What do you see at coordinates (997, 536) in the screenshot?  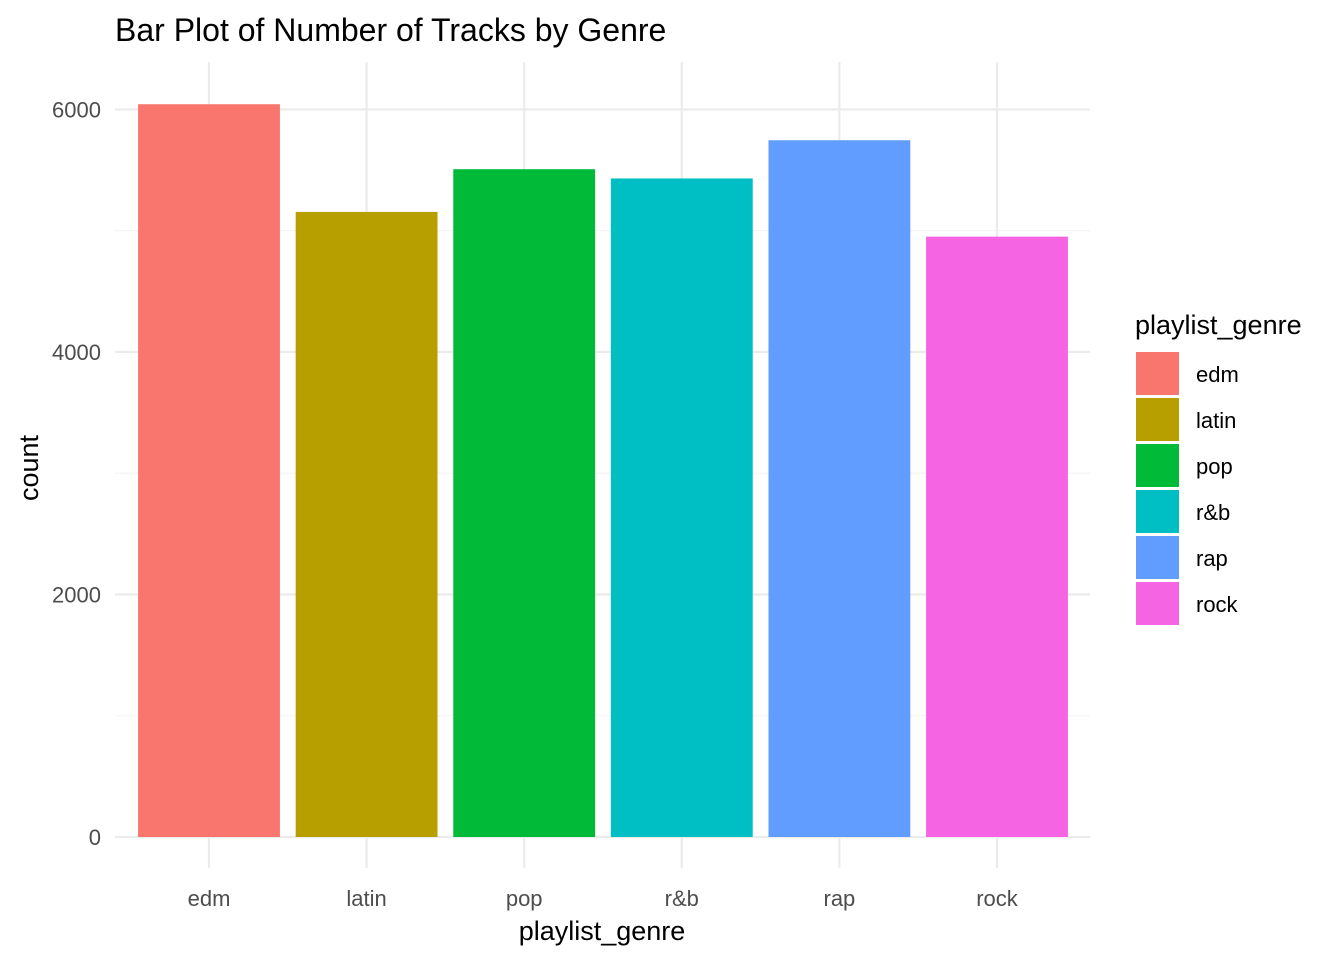 I see `bar-rock` at bounding box center [997, 536].